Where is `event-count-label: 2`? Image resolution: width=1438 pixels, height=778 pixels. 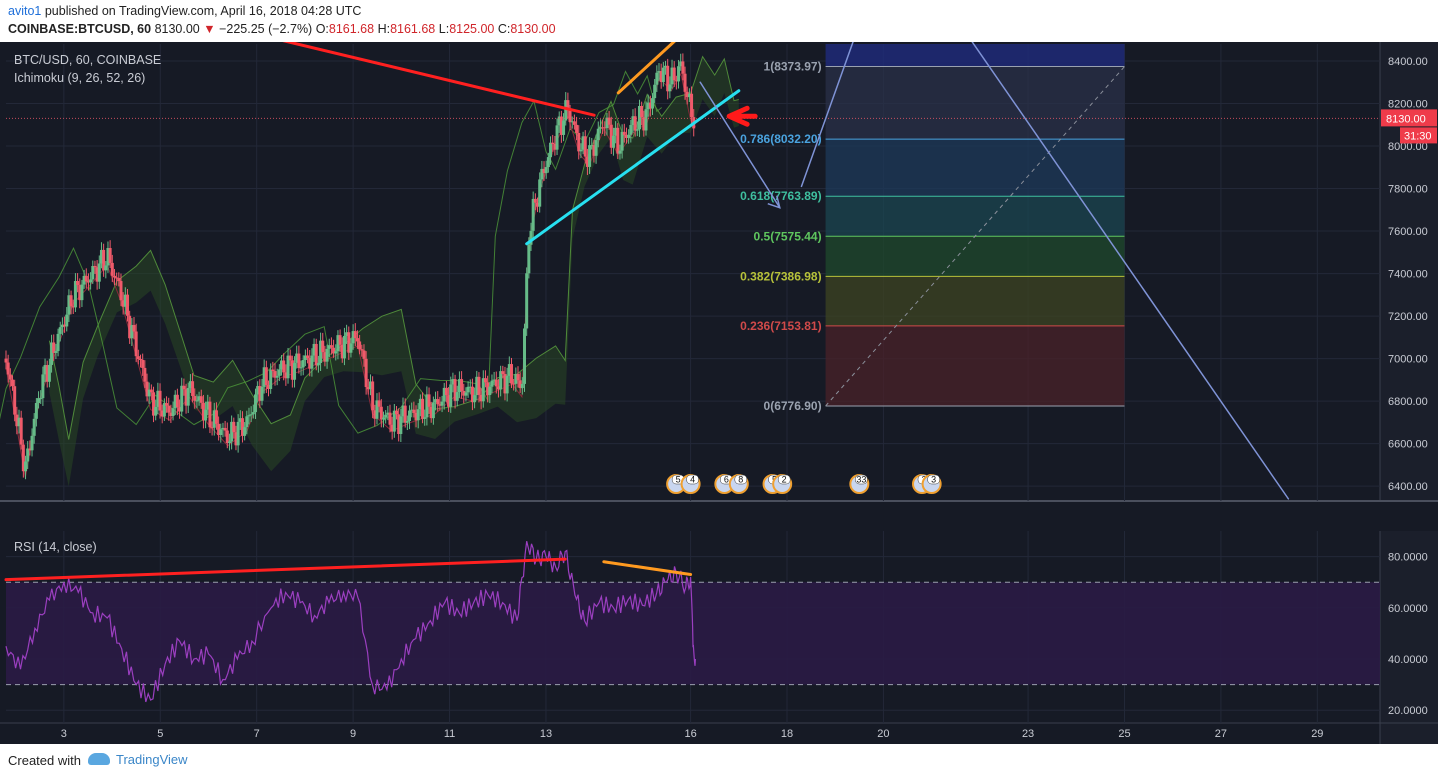
event-count-label: 2 is located at coordinates (784, 480).